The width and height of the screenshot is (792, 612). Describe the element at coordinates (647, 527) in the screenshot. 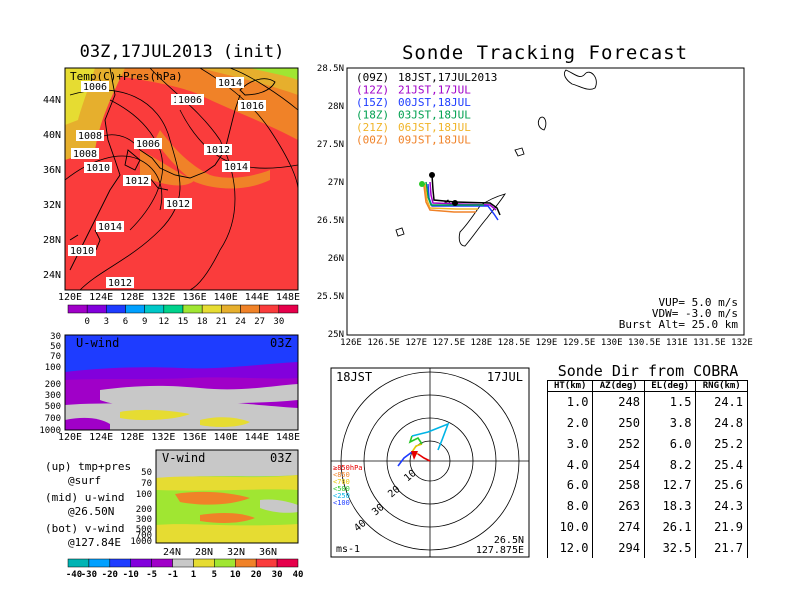

I see `direction-table-row: 10.0 274 26.1 21.9` at that location.